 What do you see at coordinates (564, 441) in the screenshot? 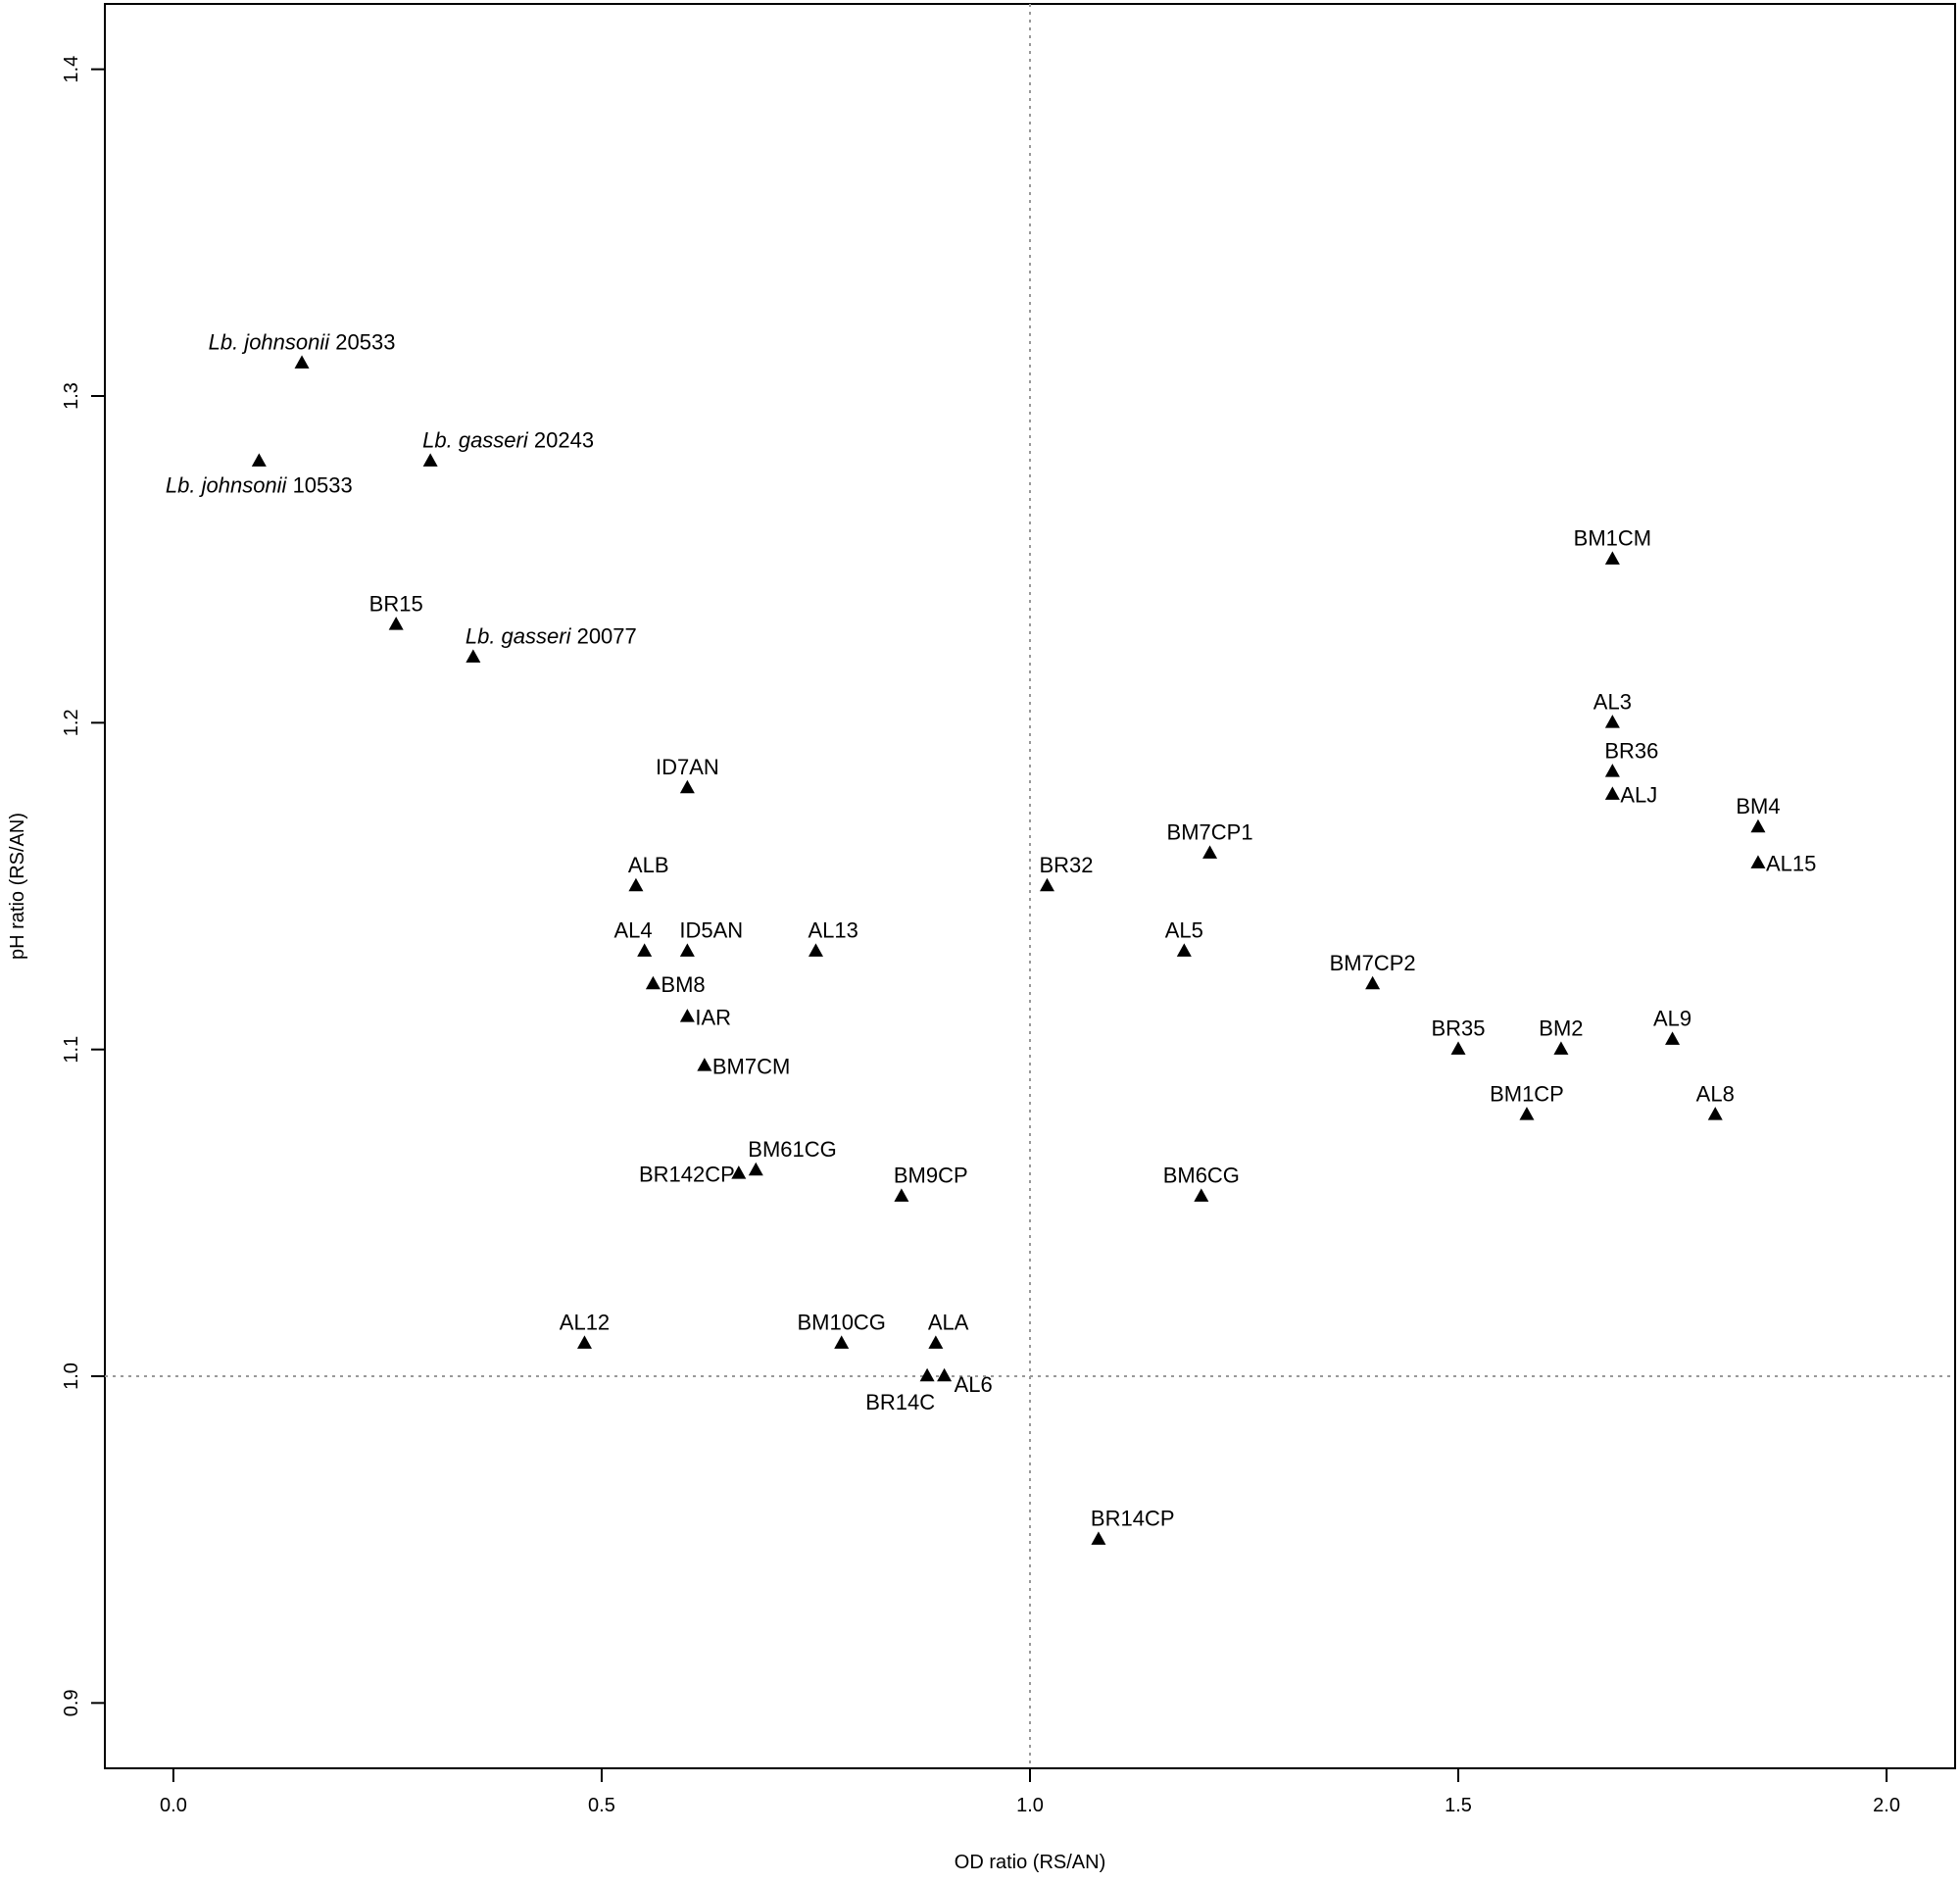
I see `strain-label: 20243` at bounding box center [564, 441].